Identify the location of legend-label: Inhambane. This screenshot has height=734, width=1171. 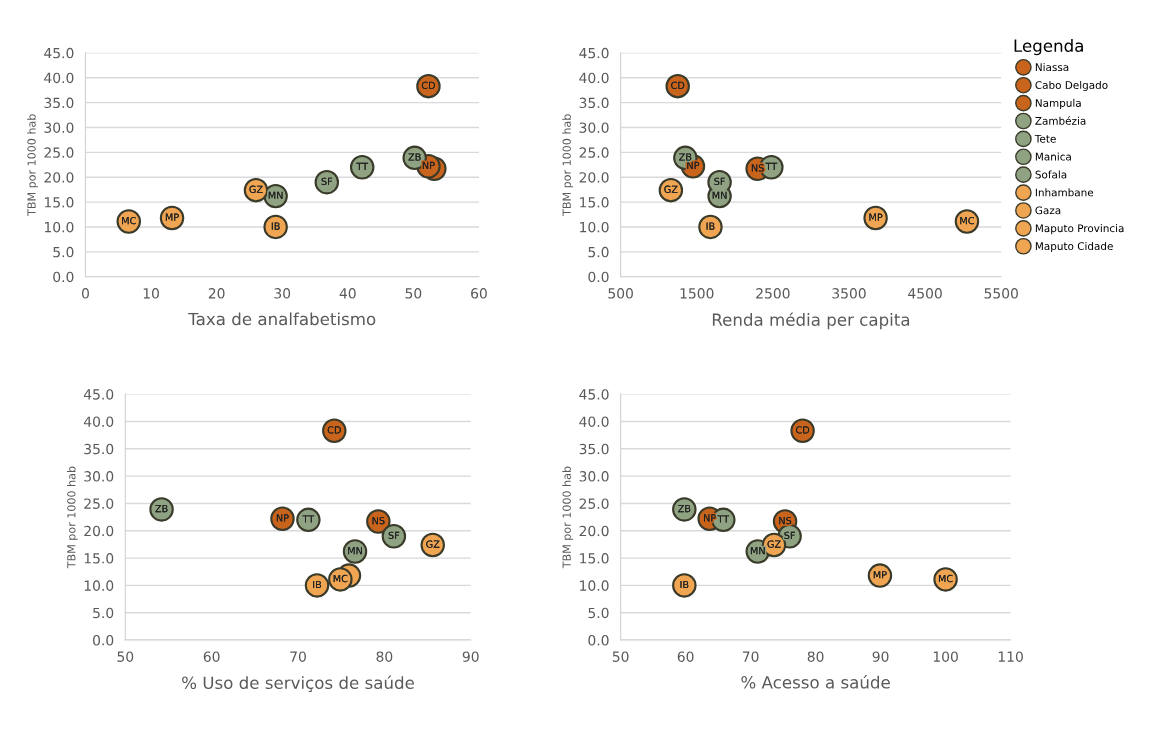
(1064, 192).